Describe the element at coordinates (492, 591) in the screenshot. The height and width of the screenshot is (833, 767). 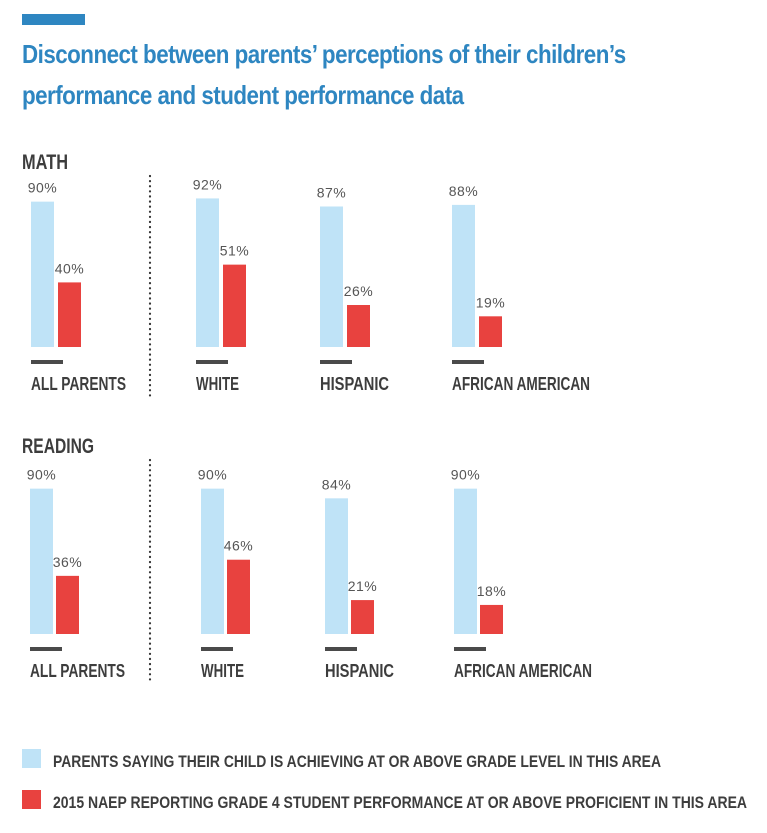
I see `reading-african-american-naep-value: 18%` at that location.